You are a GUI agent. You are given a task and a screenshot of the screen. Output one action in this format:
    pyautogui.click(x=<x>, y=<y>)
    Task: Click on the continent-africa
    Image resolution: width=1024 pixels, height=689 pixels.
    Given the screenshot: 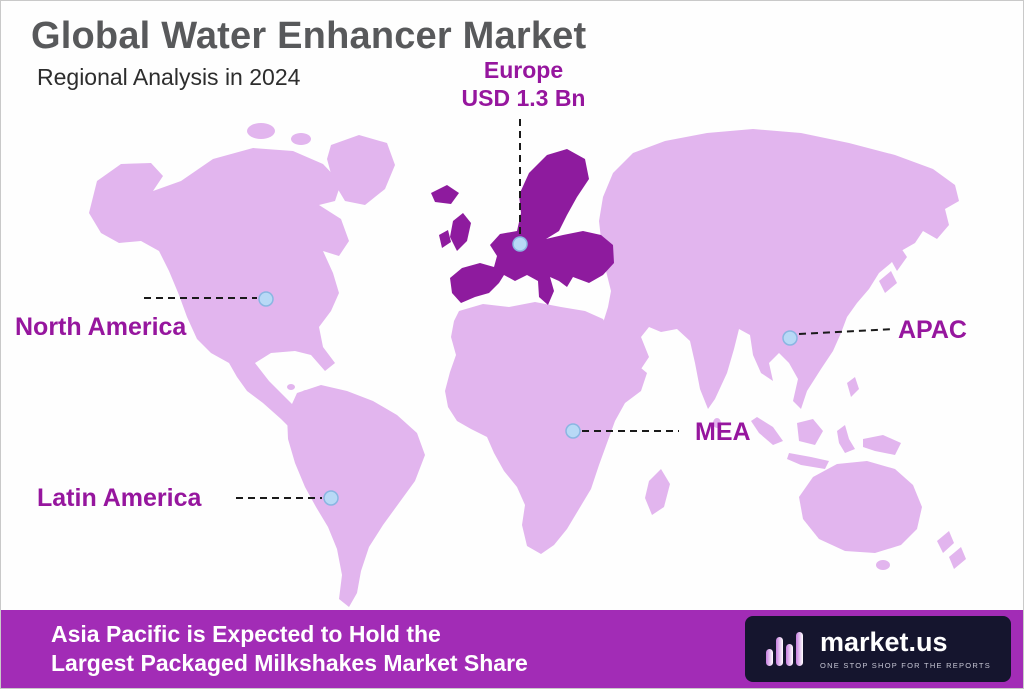 What is the action you would take?
    pyautogui.click(x=546, y=428)
    